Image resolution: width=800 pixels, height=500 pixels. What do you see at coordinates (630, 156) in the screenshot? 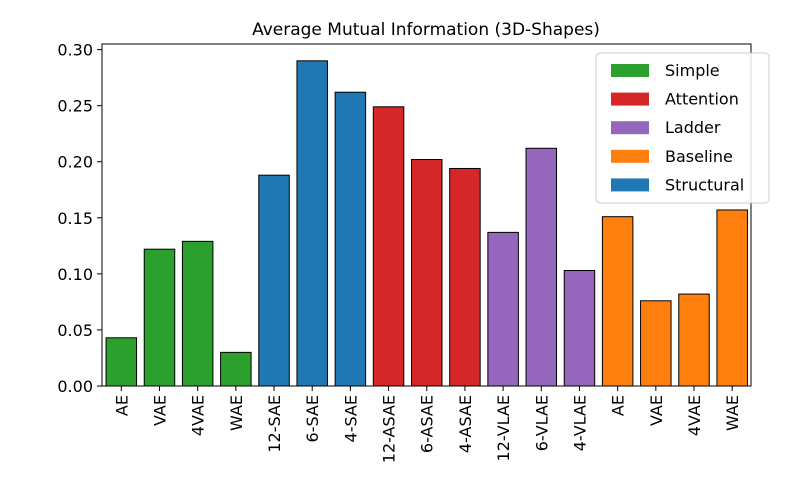
I see `legend-swatch-baseline` at bounding box center [630, 156].